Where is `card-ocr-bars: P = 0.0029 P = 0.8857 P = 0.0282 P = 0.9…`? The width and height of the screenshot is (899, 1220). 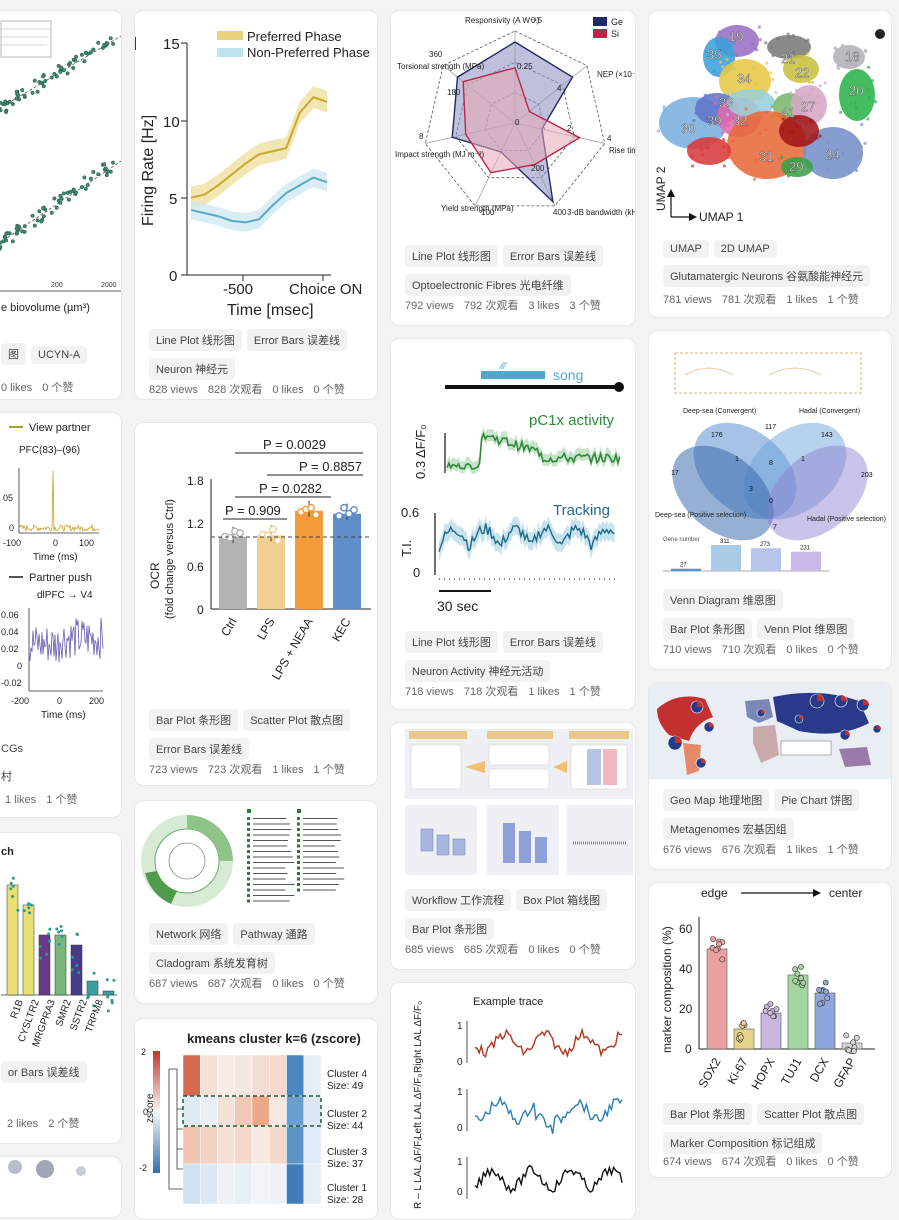
card-ocr-bars: P = 0.0029 P = 0.8857 P = 0.0282 P = 0.9… is located at coordinates (256, 604).